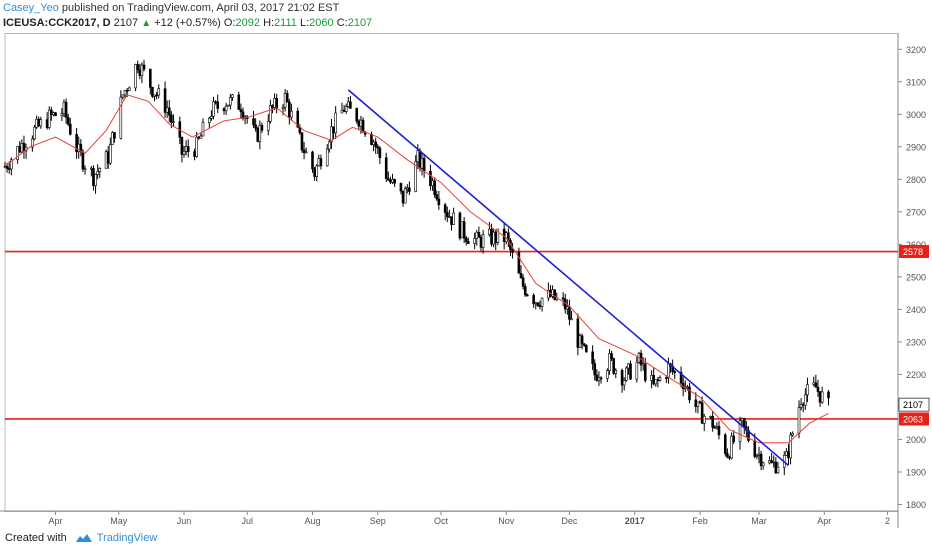  Describe the element at coordinates (57, 23) in the screenshot. I see `symbol-label: ICEUSA:CCK2017, D` at that location.